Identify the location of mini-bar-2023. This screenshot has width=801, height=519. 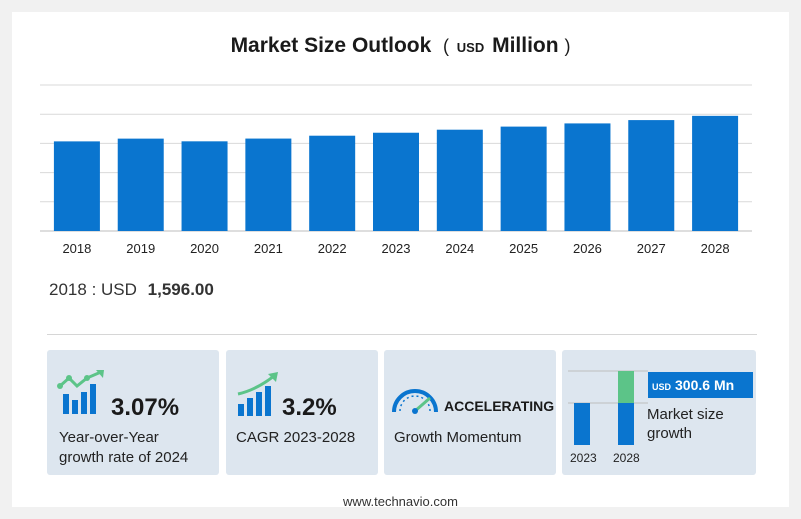
(582, 424).